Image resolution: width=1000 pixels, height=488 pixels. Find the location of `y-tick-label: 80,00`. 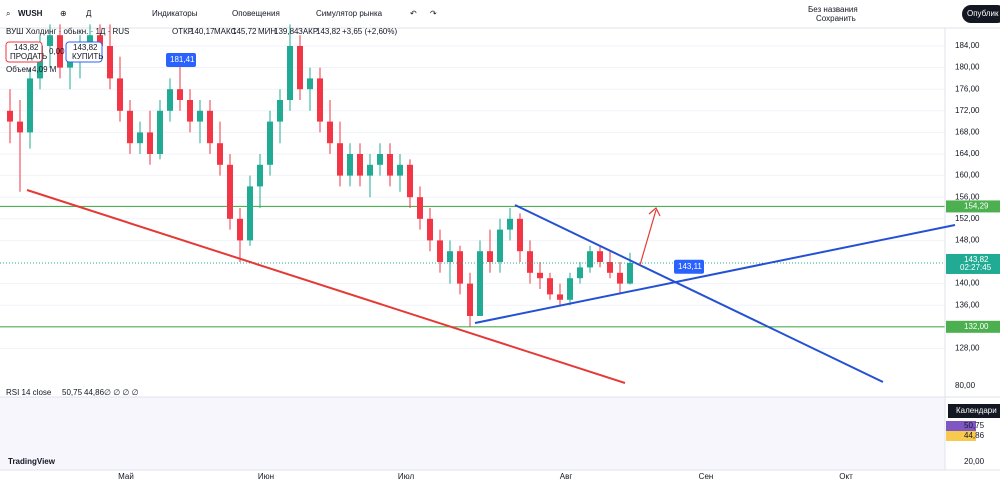

y-tick-label: 80,00 is located at coordinates (965, 385).